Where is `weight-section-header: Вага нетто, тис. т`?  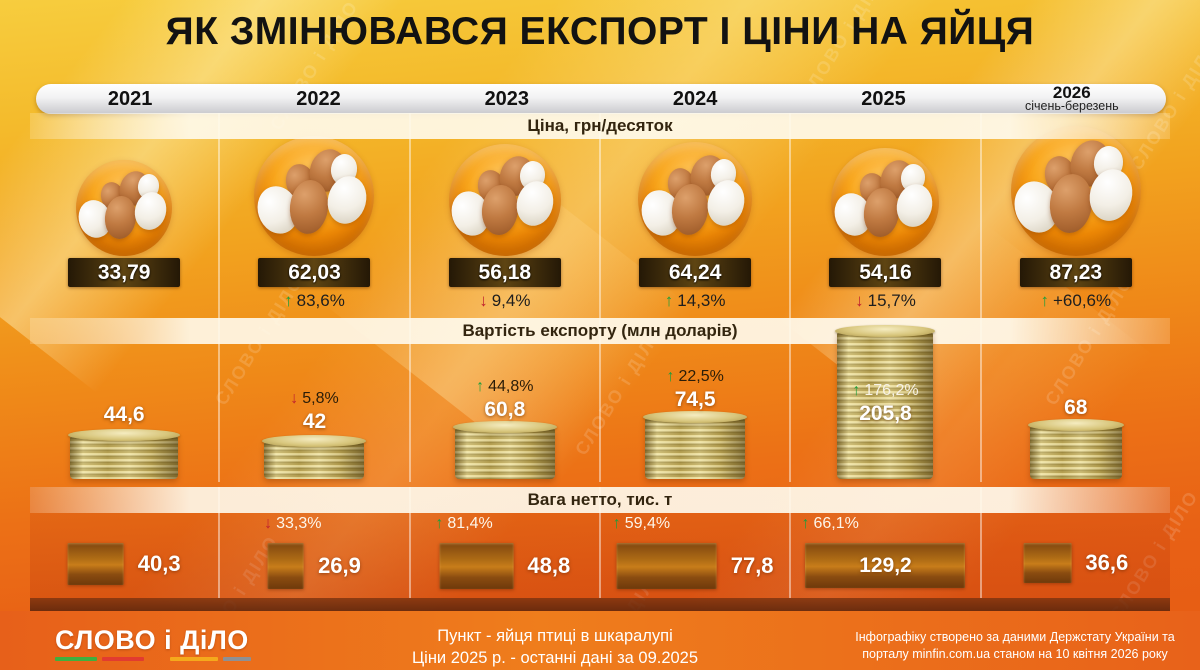 weight-section-header: Вага нетто, тис. т is located at coordinates (600, 500).